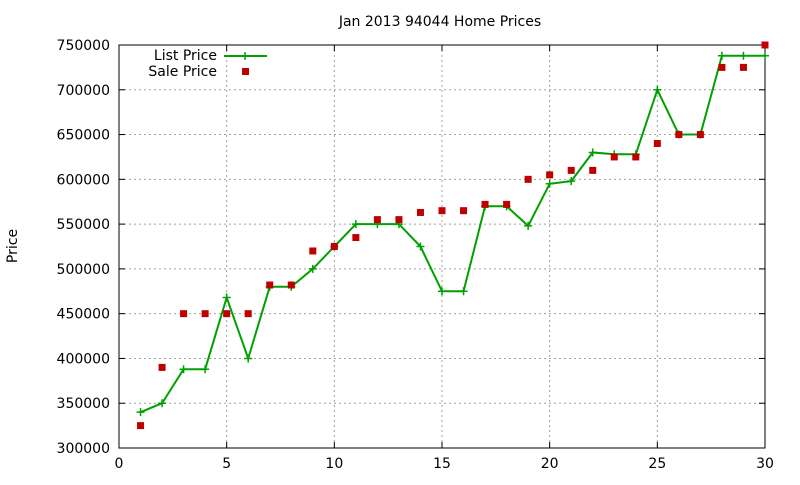  What do you see at coordinates (245, 71) in the screenshot?
I see `legend-marker-sale-price` at bounding box center [245, 71].